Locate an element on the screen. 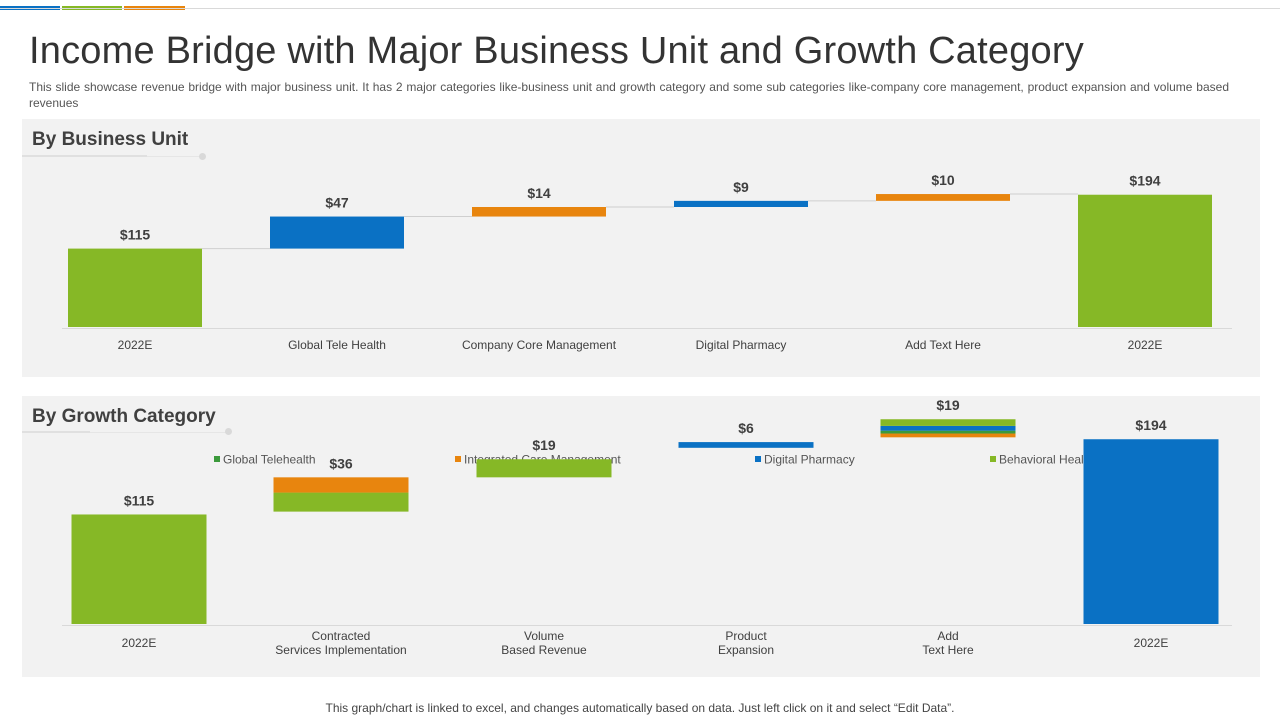 The height and width of the screenshot is (720, 1280). category-label: Based Revenue is located at coordinates (544, 650).